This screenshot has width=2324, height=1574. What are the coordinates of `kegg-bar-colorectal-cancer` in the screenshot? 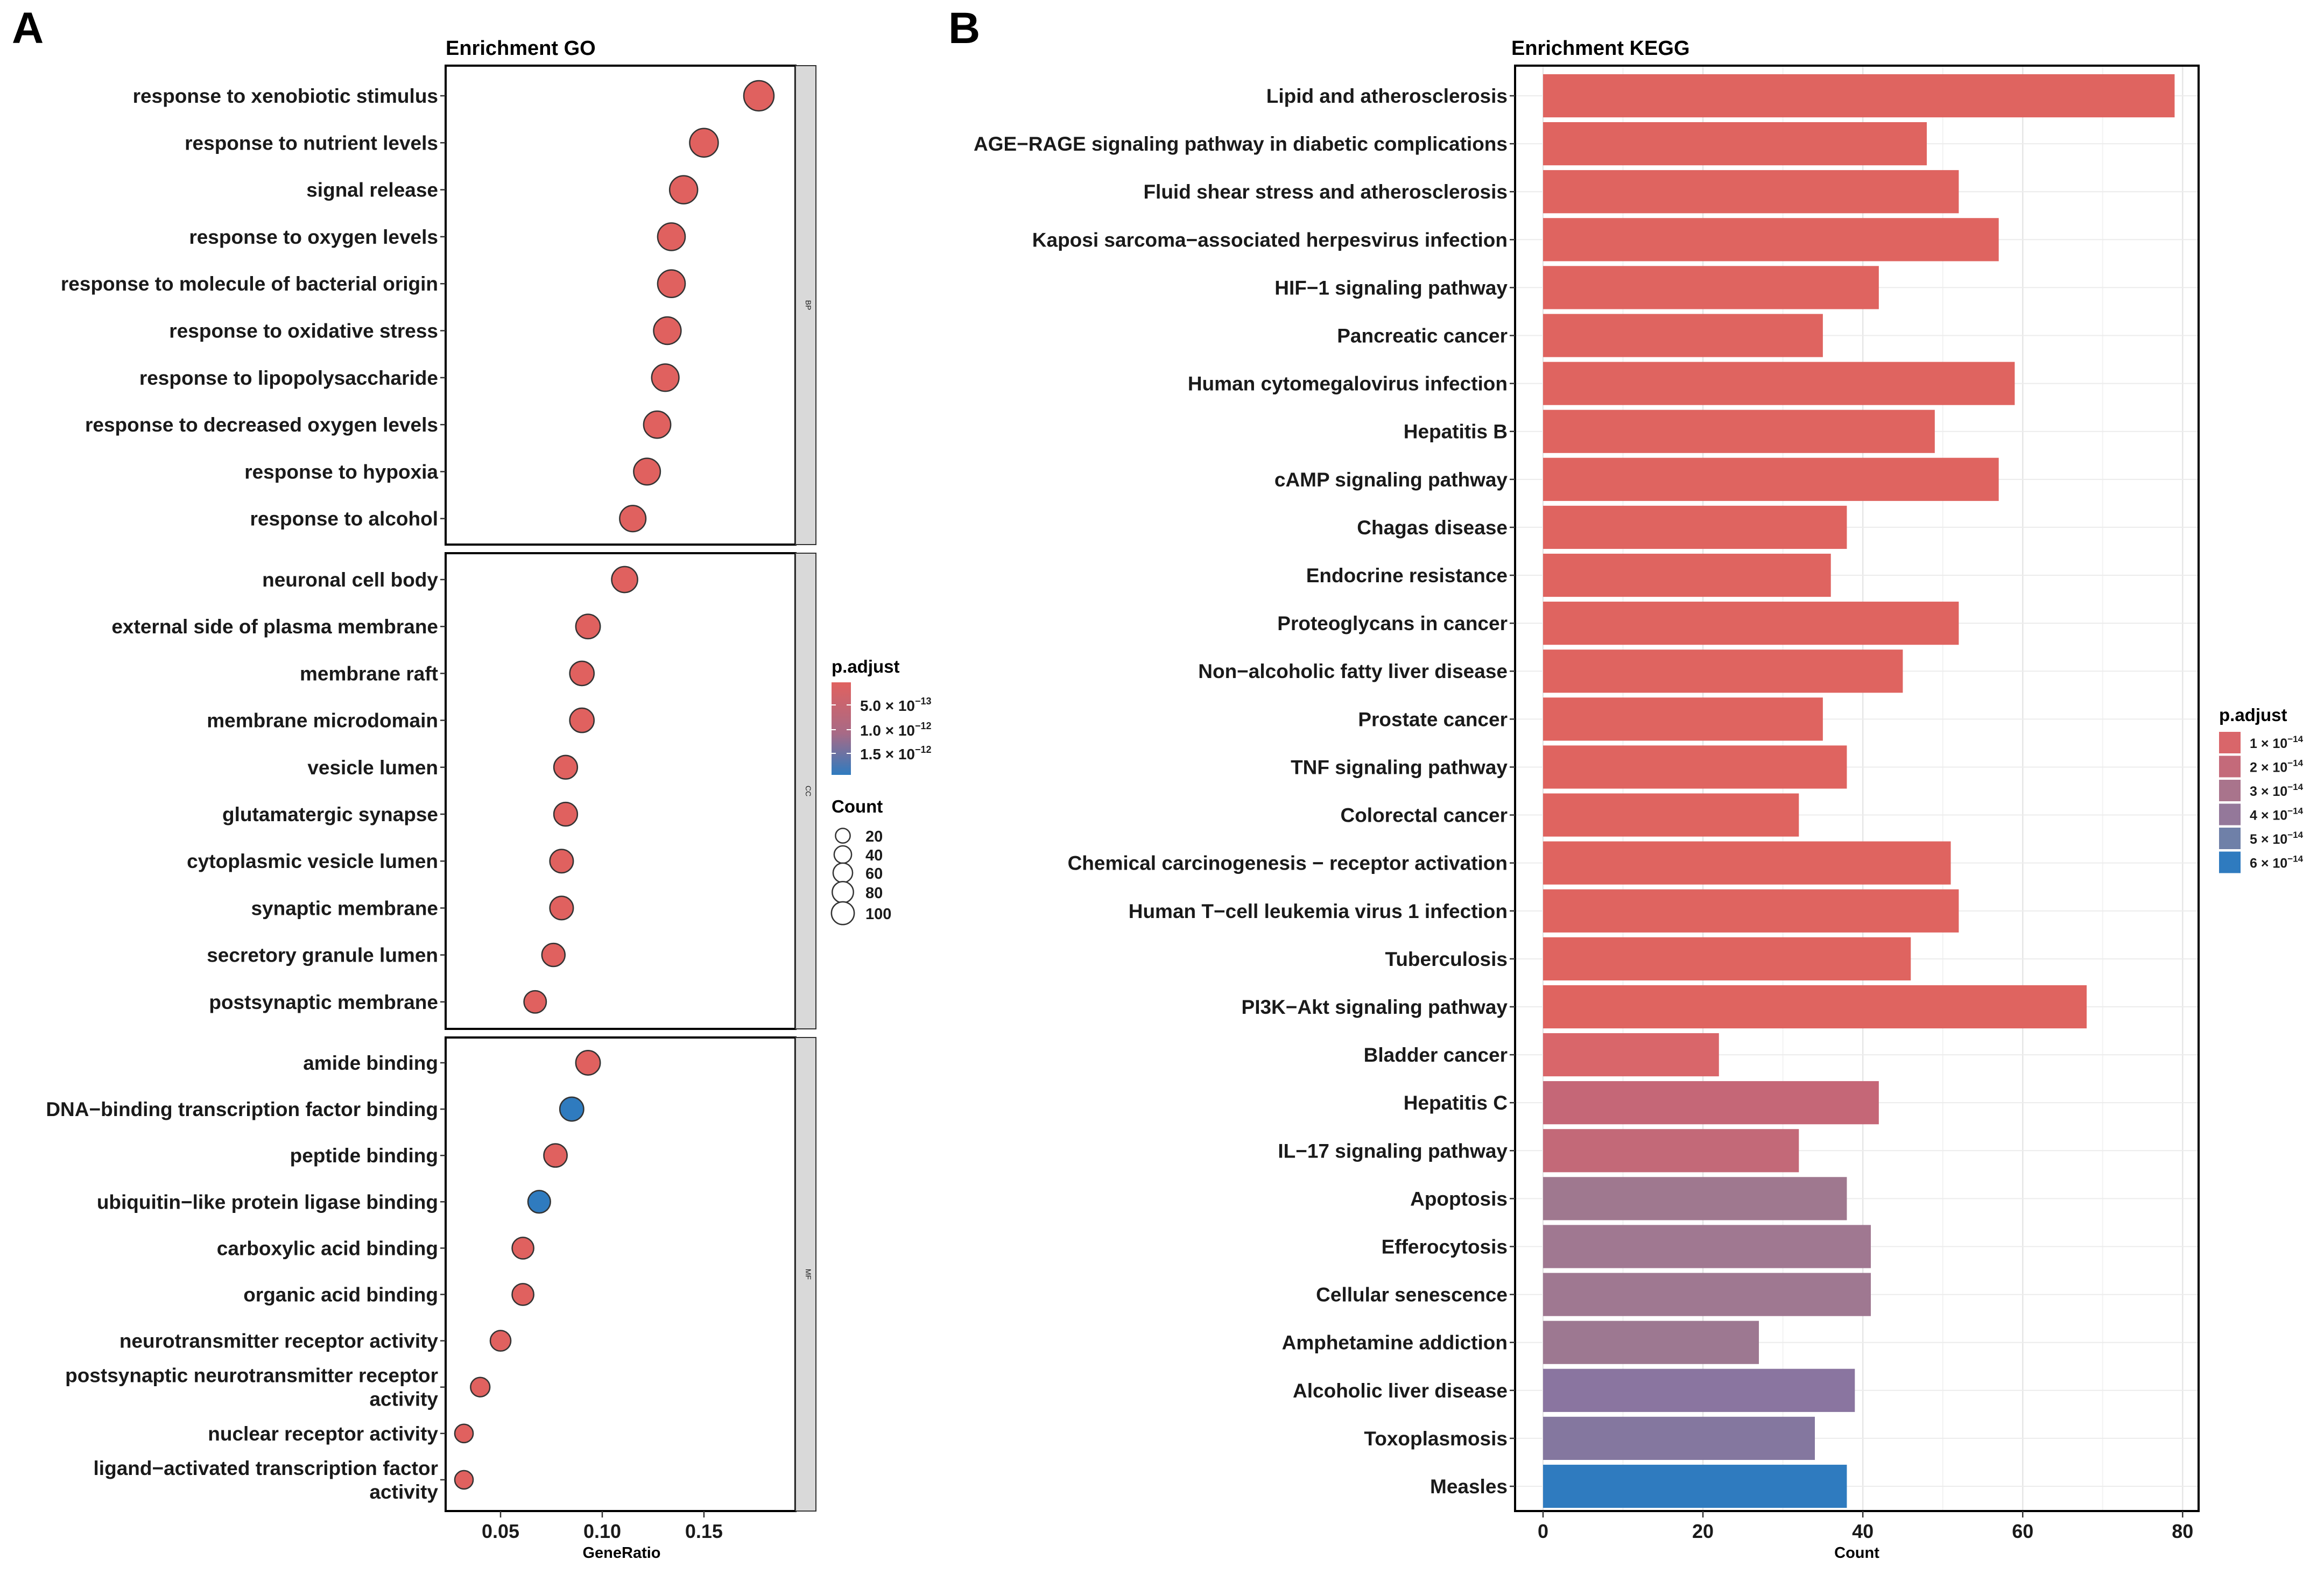 It's located at (1671, 815).